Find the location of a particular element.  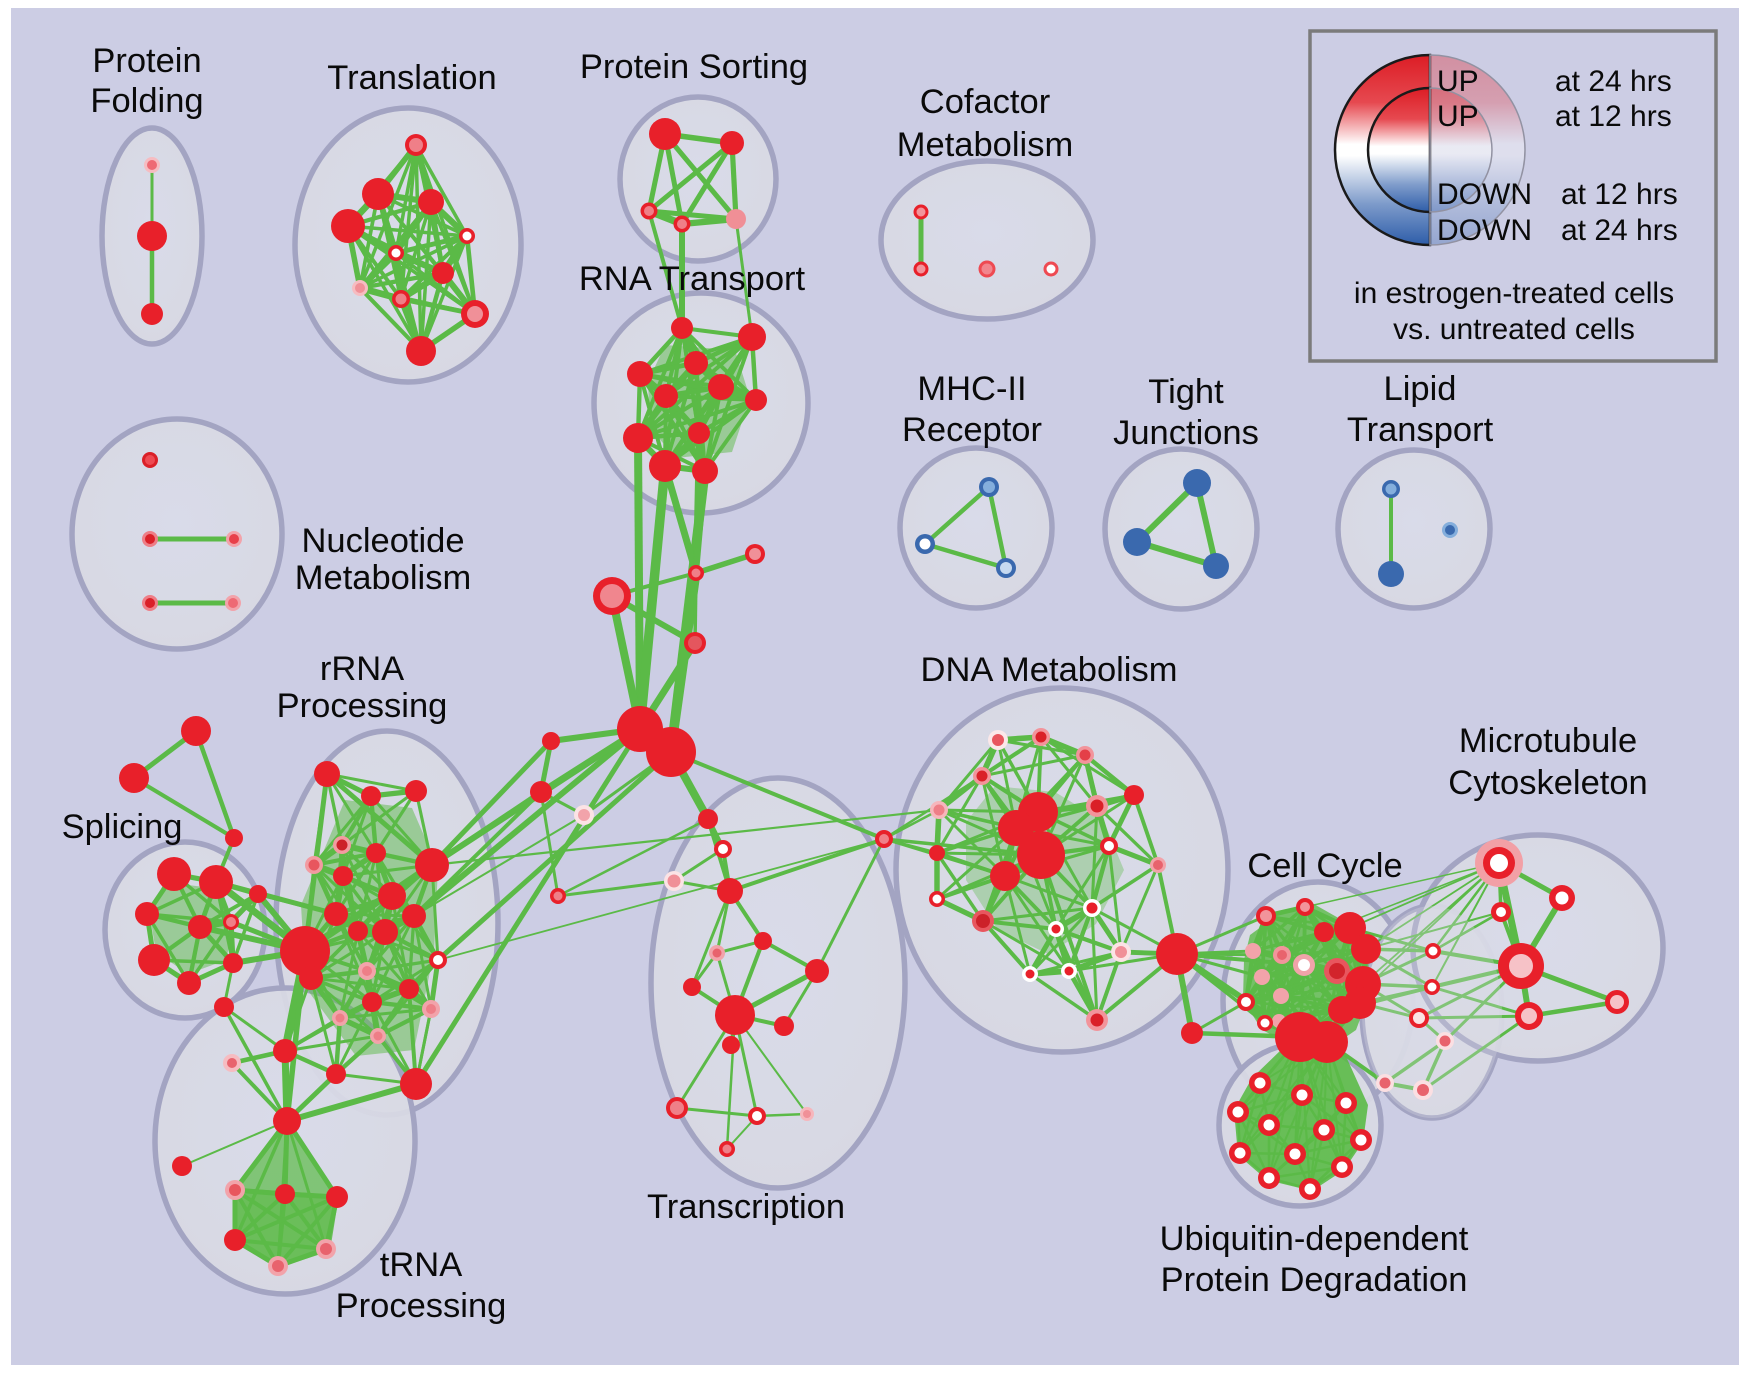

svg-text: Folding is located at coordinates (146, 101).